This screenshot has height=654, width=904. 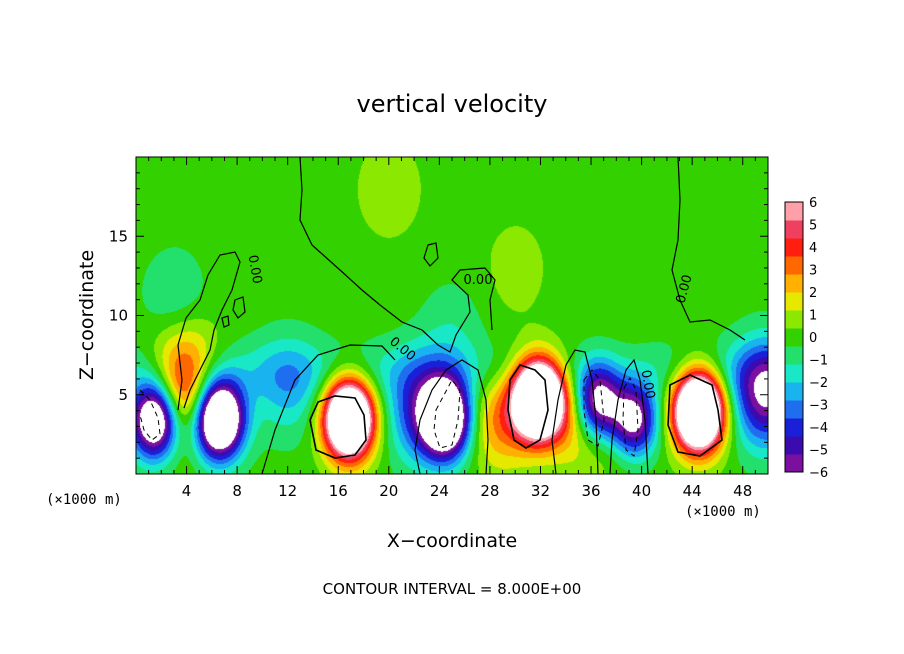 What do you see at coordinates (123, 395) in the screenshot?
I see `y-tick-label: 5` at bounding box center [123, 395].